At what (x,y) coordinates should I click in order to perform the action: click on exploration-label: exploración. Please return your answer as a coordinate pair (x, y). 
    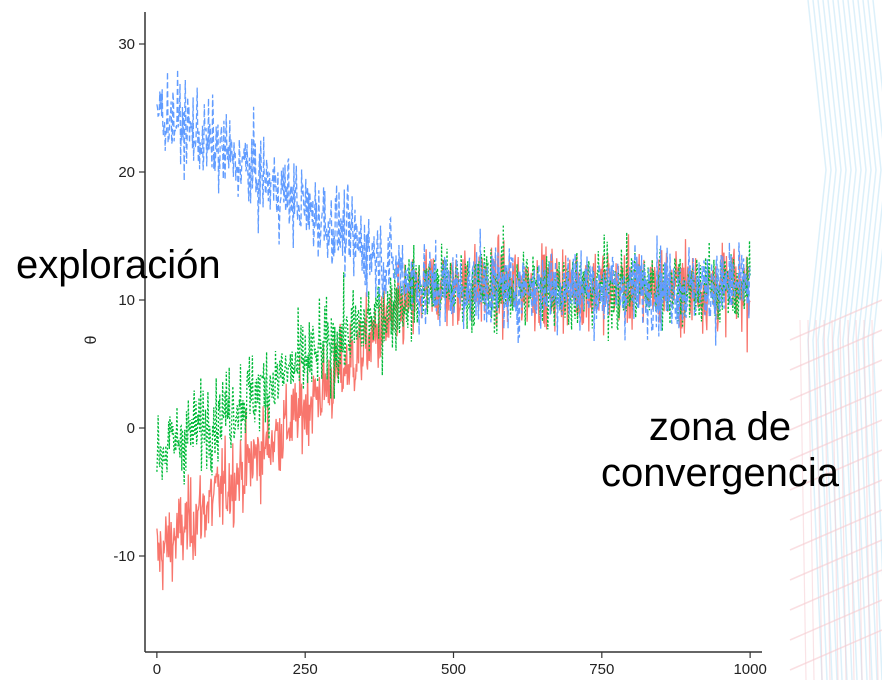
    Looking at the image, I should click on (118, 265).